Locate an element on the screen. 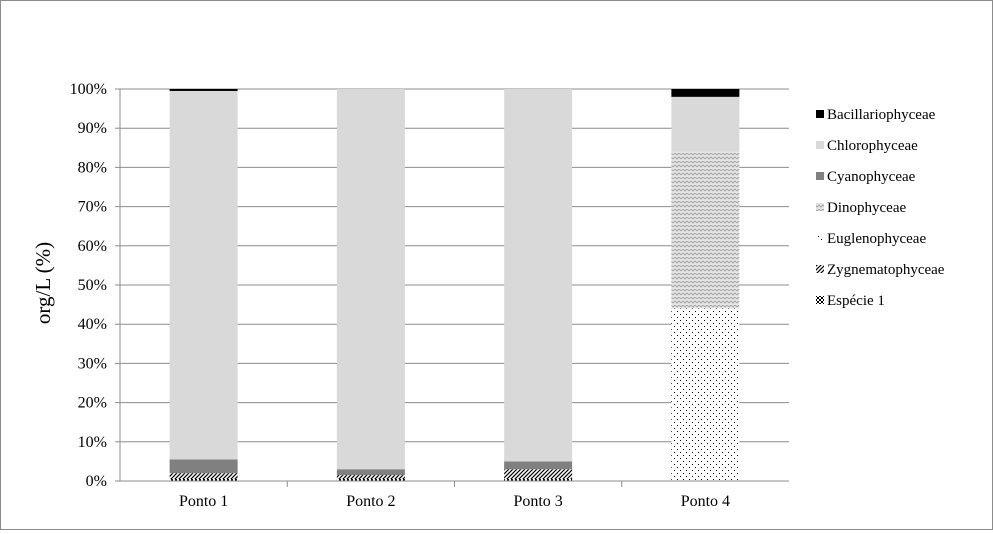  legend-item: Euglenophyceae is located at coordinates (871, 239).